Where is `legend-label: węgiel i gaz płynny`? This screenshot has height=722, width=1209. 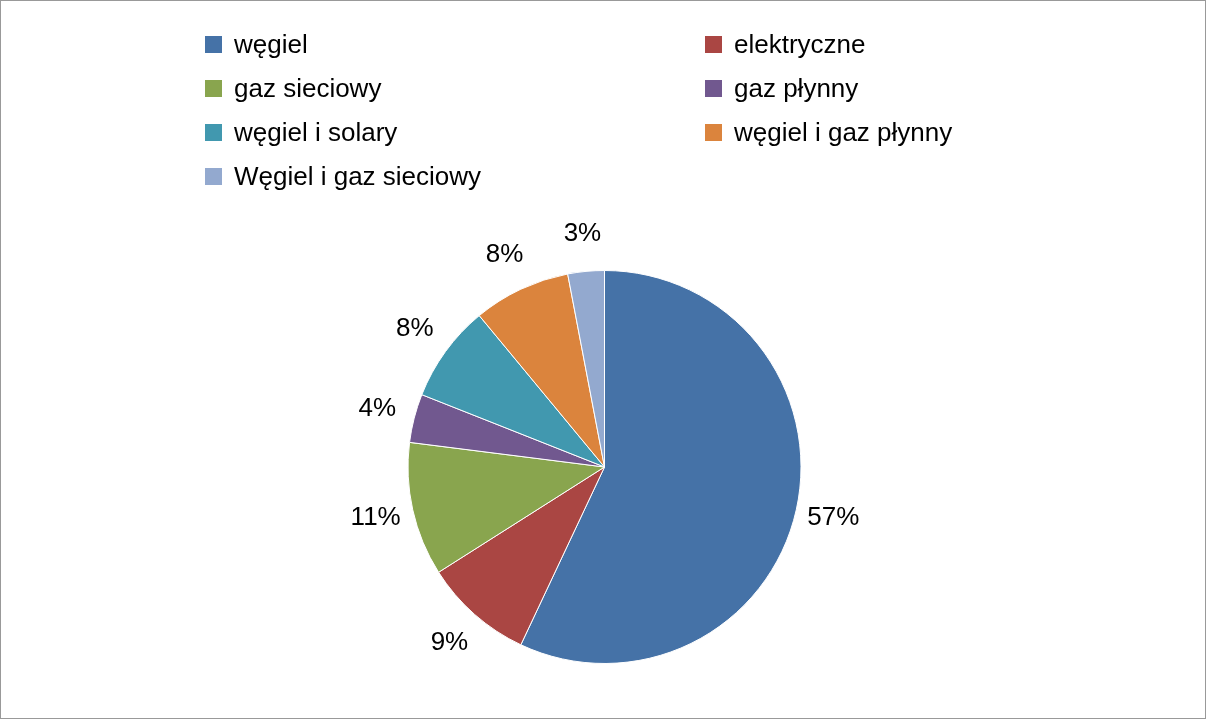 legend-label: węgiel i gaz płynny is located at coordinates (843, 132).